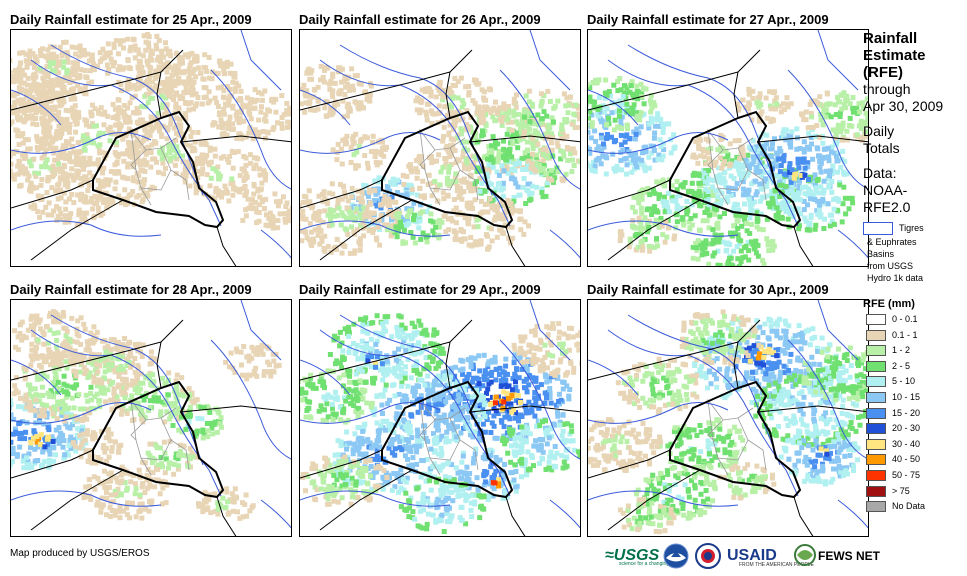 The height and width of the screenshot is (576, 967). What do you see at coordinates (901, 365) in the screenshot?
I see `legend-label: 2 - 5` at bounding box center [901, 365].